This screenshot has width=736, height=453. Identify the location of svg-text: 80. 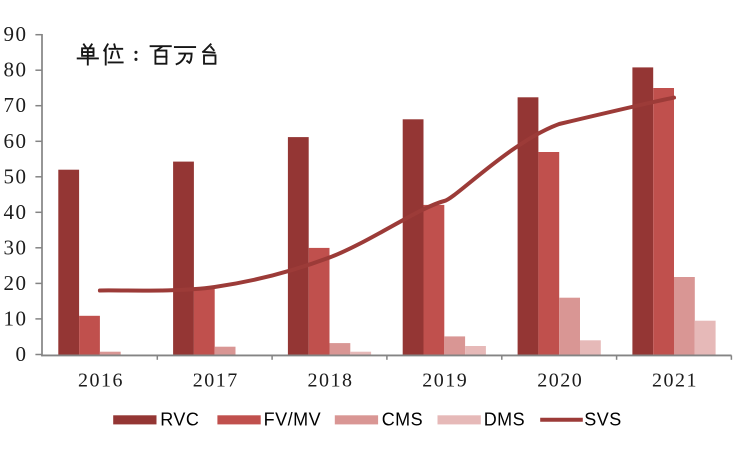
(16, 70).